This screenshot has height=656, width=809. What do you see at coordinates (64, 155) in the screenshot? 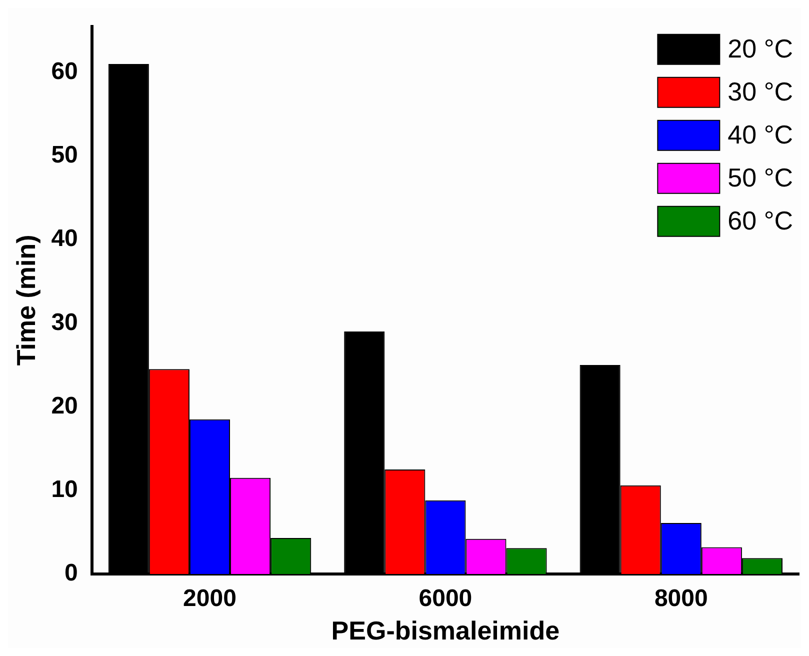
I see `y-tick-label: 50` at bounding box center [64, 155].